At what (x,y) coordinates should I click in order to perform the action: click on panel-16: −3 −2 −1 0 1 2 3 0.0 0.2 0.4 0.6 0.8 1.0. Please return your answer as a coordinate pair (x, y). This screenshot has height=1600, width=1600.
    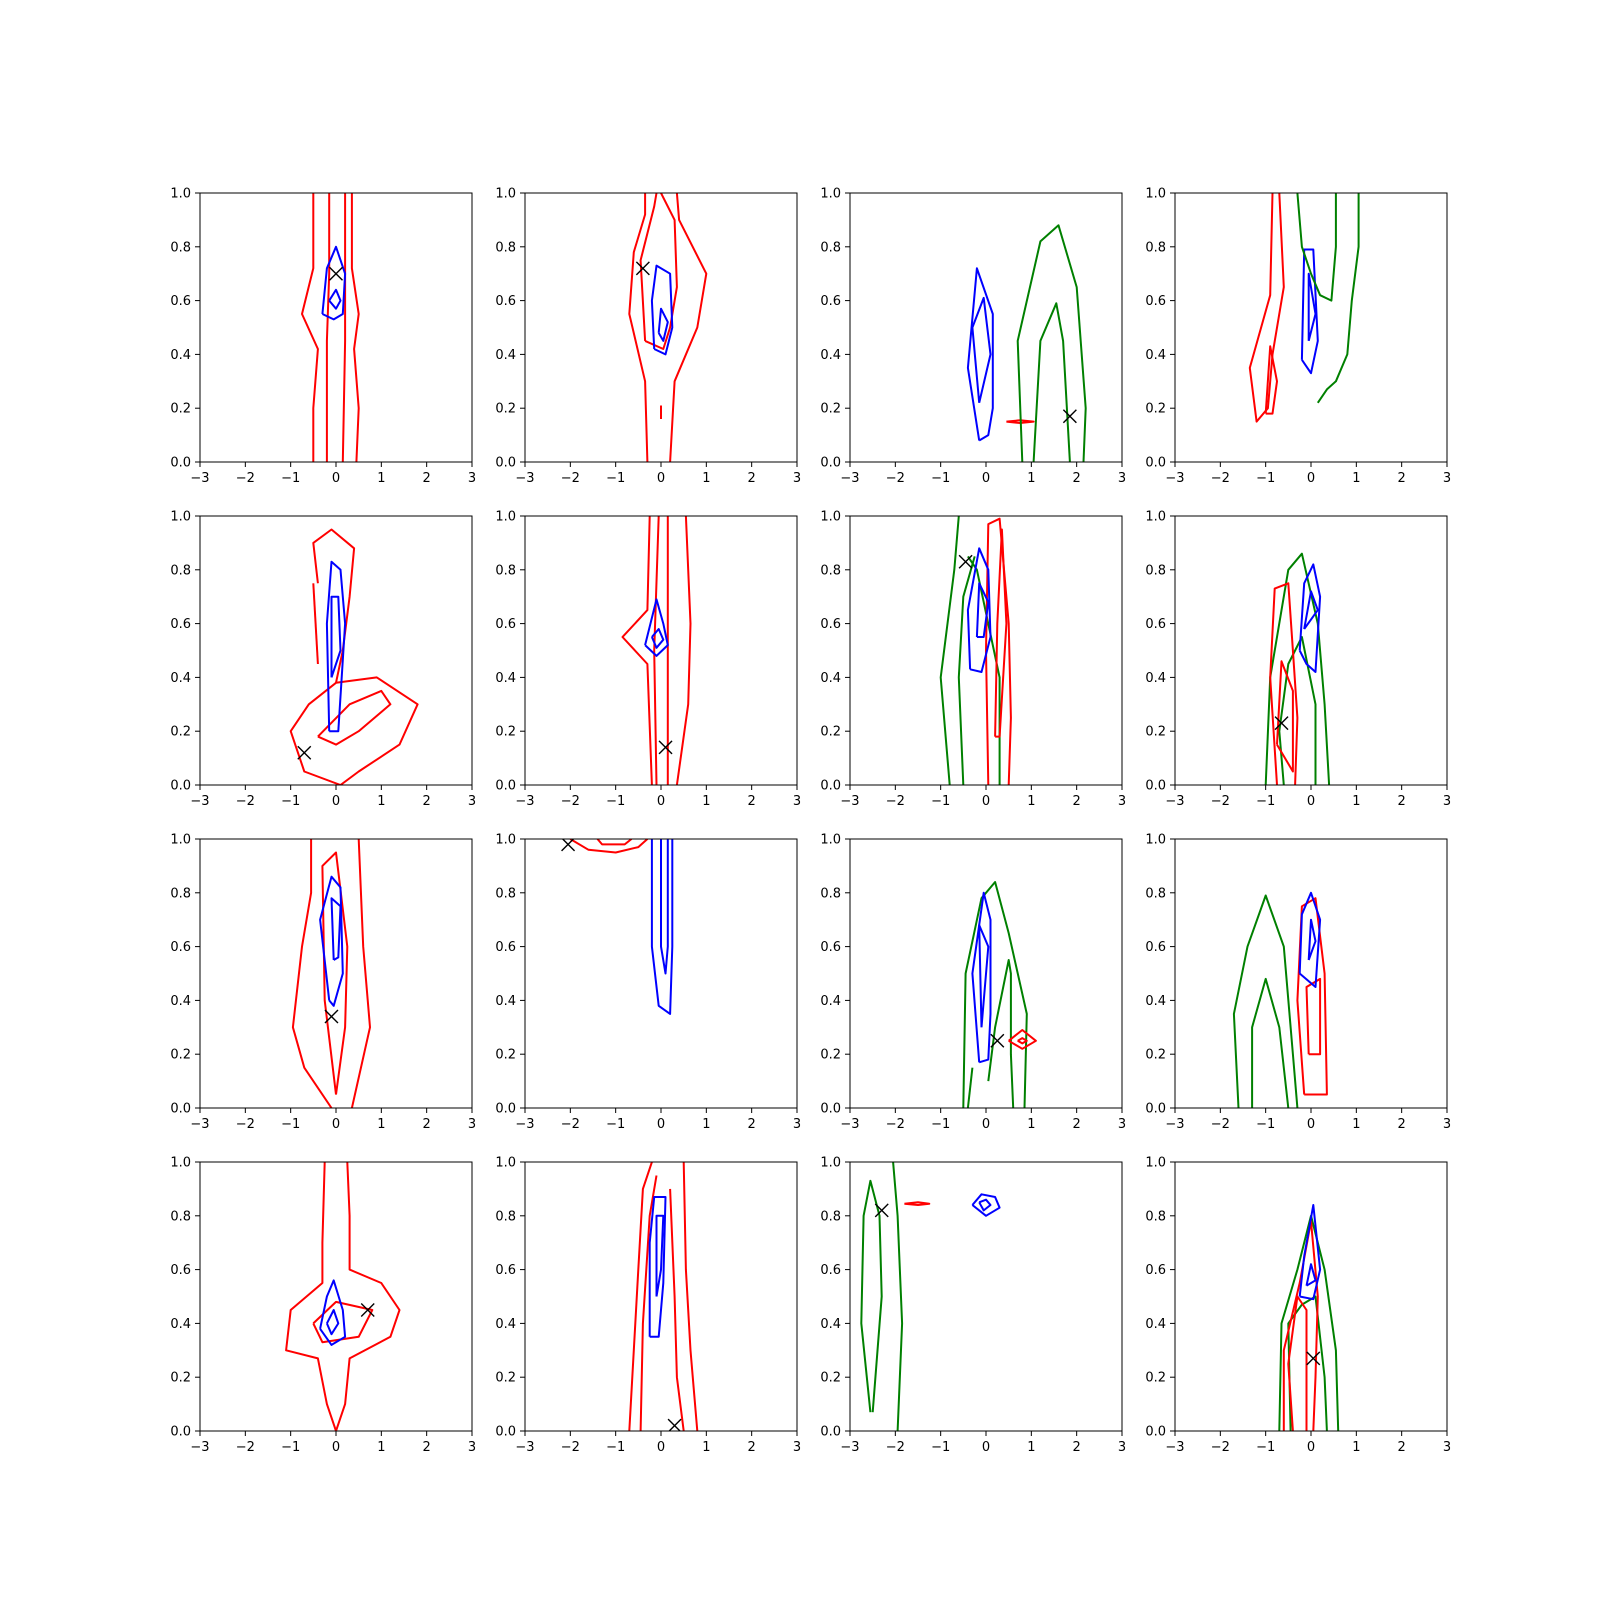
    Looking at the image, I should click on (1298, 1306).